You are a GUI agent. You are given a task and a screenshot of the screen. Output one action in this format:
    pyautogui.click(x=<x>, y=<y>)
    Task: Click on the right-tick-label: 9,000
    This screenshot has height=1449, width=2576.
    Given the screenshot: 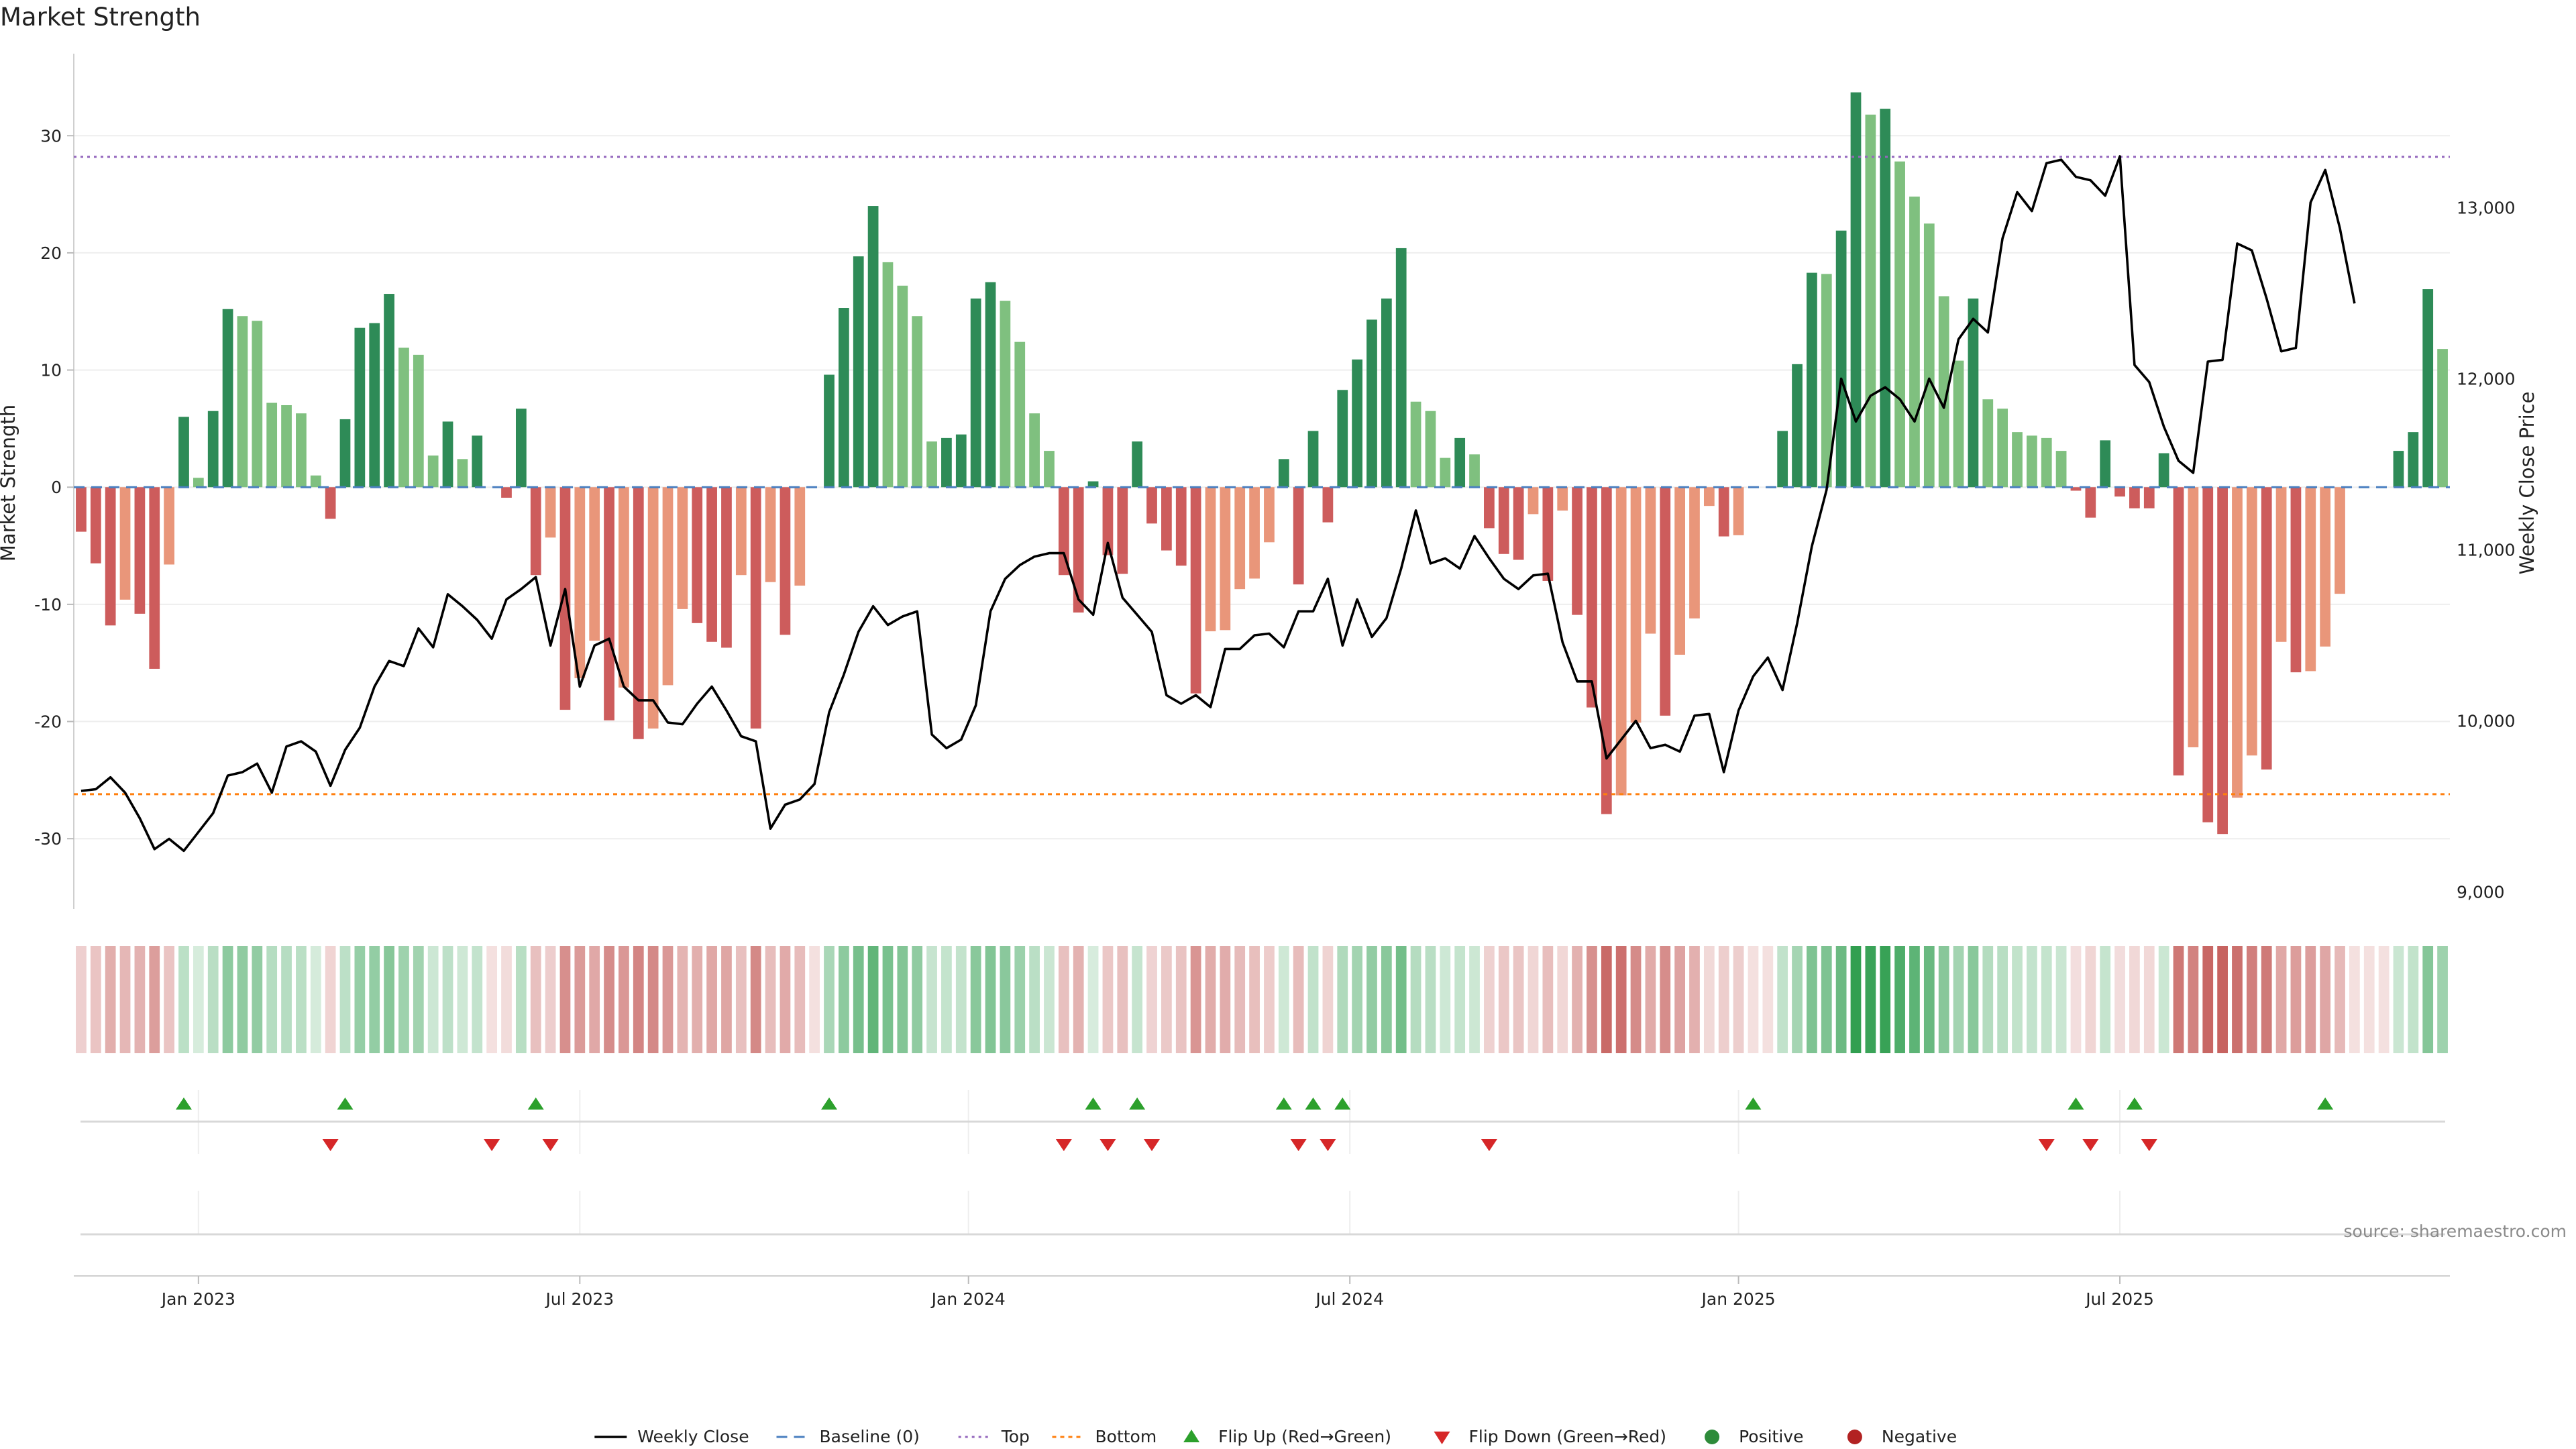 What is the action you would take?
    pyautogui.click(x=2481, y=892)
    